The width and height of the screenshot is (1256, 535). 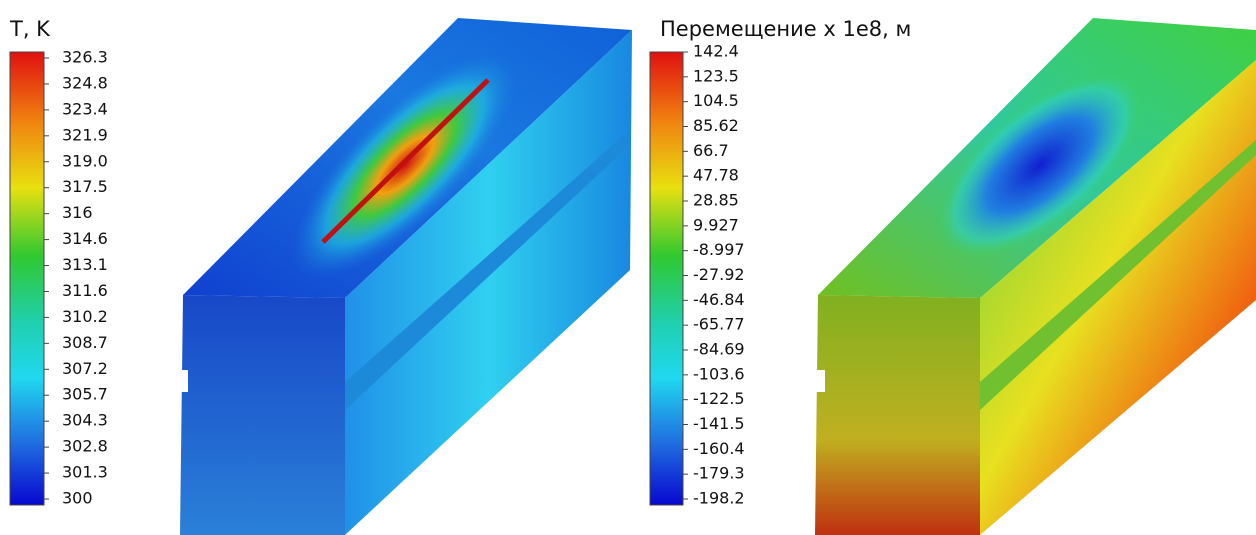 I want to click on tick-label: 142.4, so click(x=716, y=51).